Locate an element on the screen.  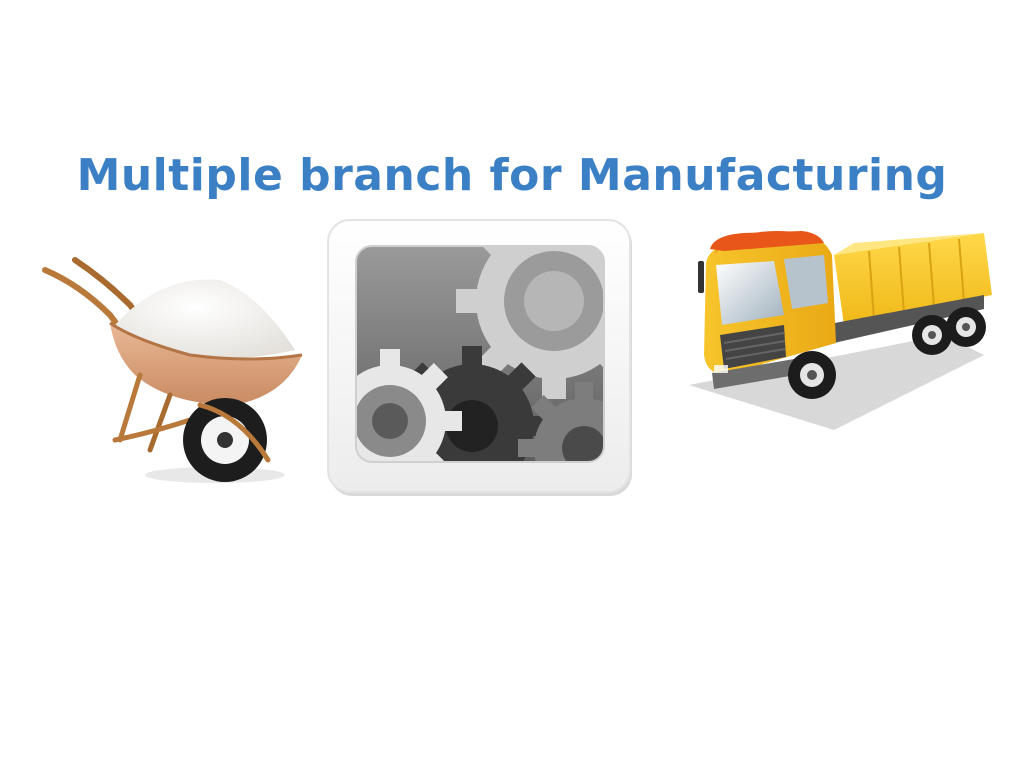
gears-icon is located at coordinates (479, 357).